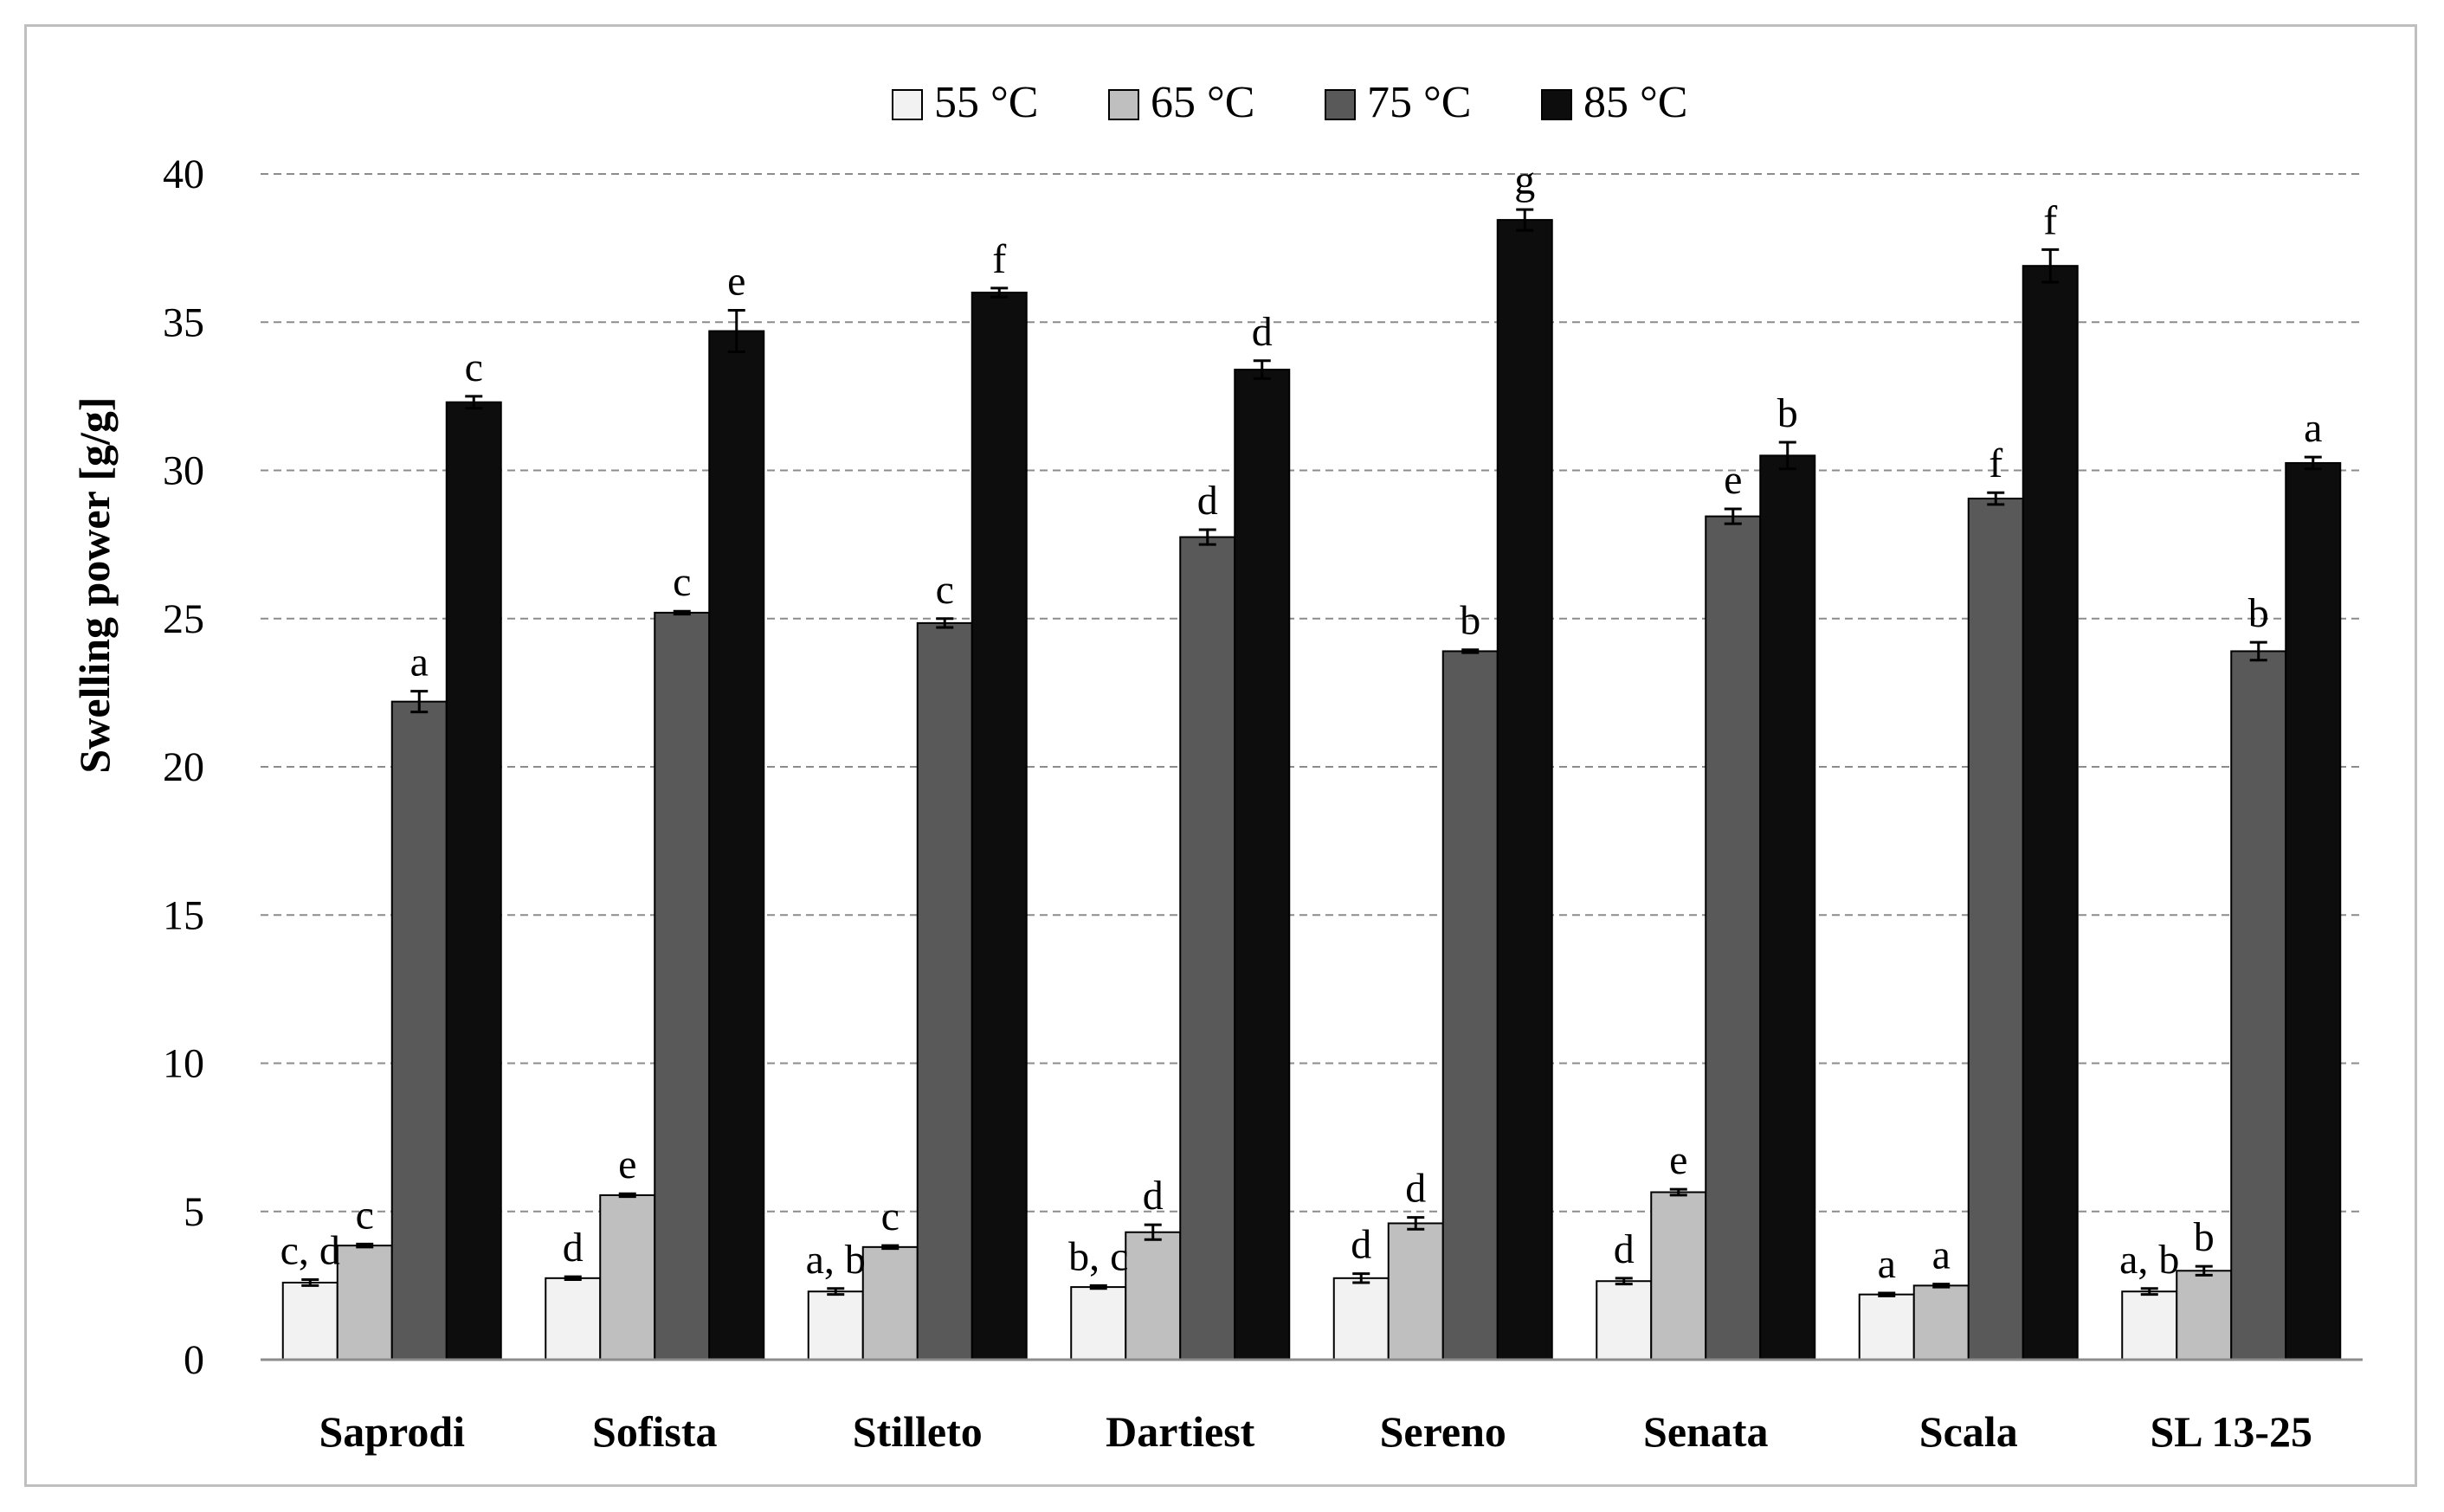 This screenshot has width=2444, height=1512. I want to click on legend-item: 65 °C, so click(1181, 102).